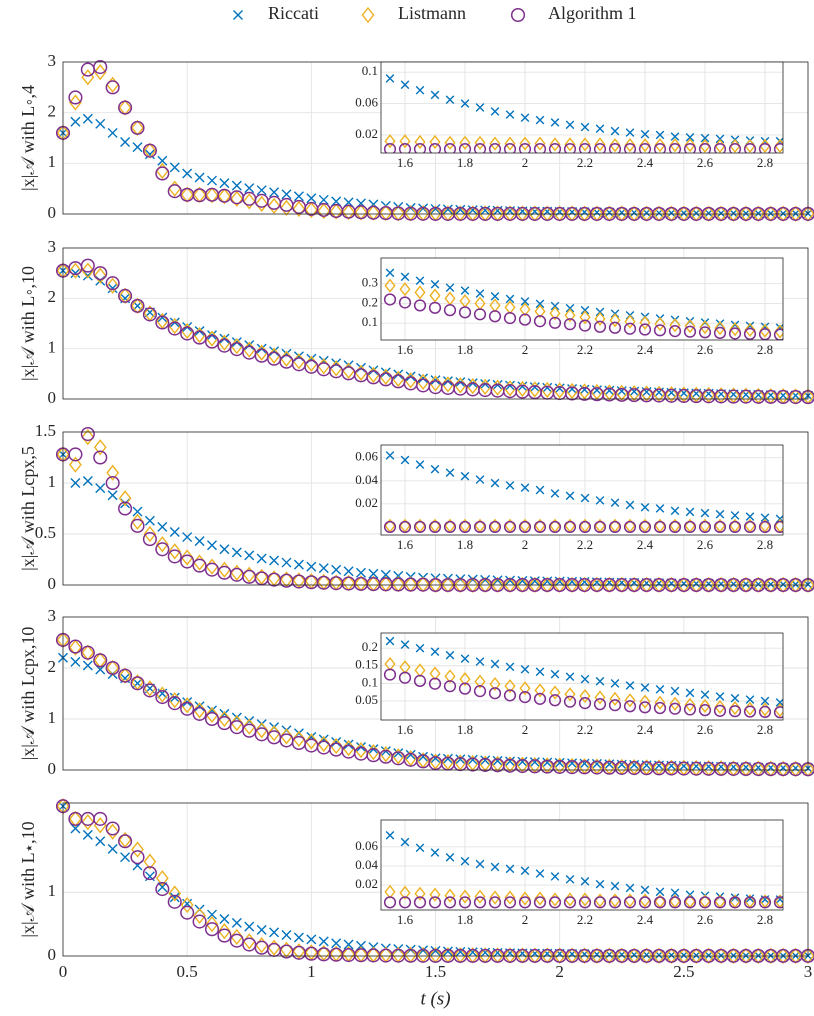 The width and height of the screenshot is (814, 1016). I want to click on inset-x-tick-label: 1.8, so click(465, 919).